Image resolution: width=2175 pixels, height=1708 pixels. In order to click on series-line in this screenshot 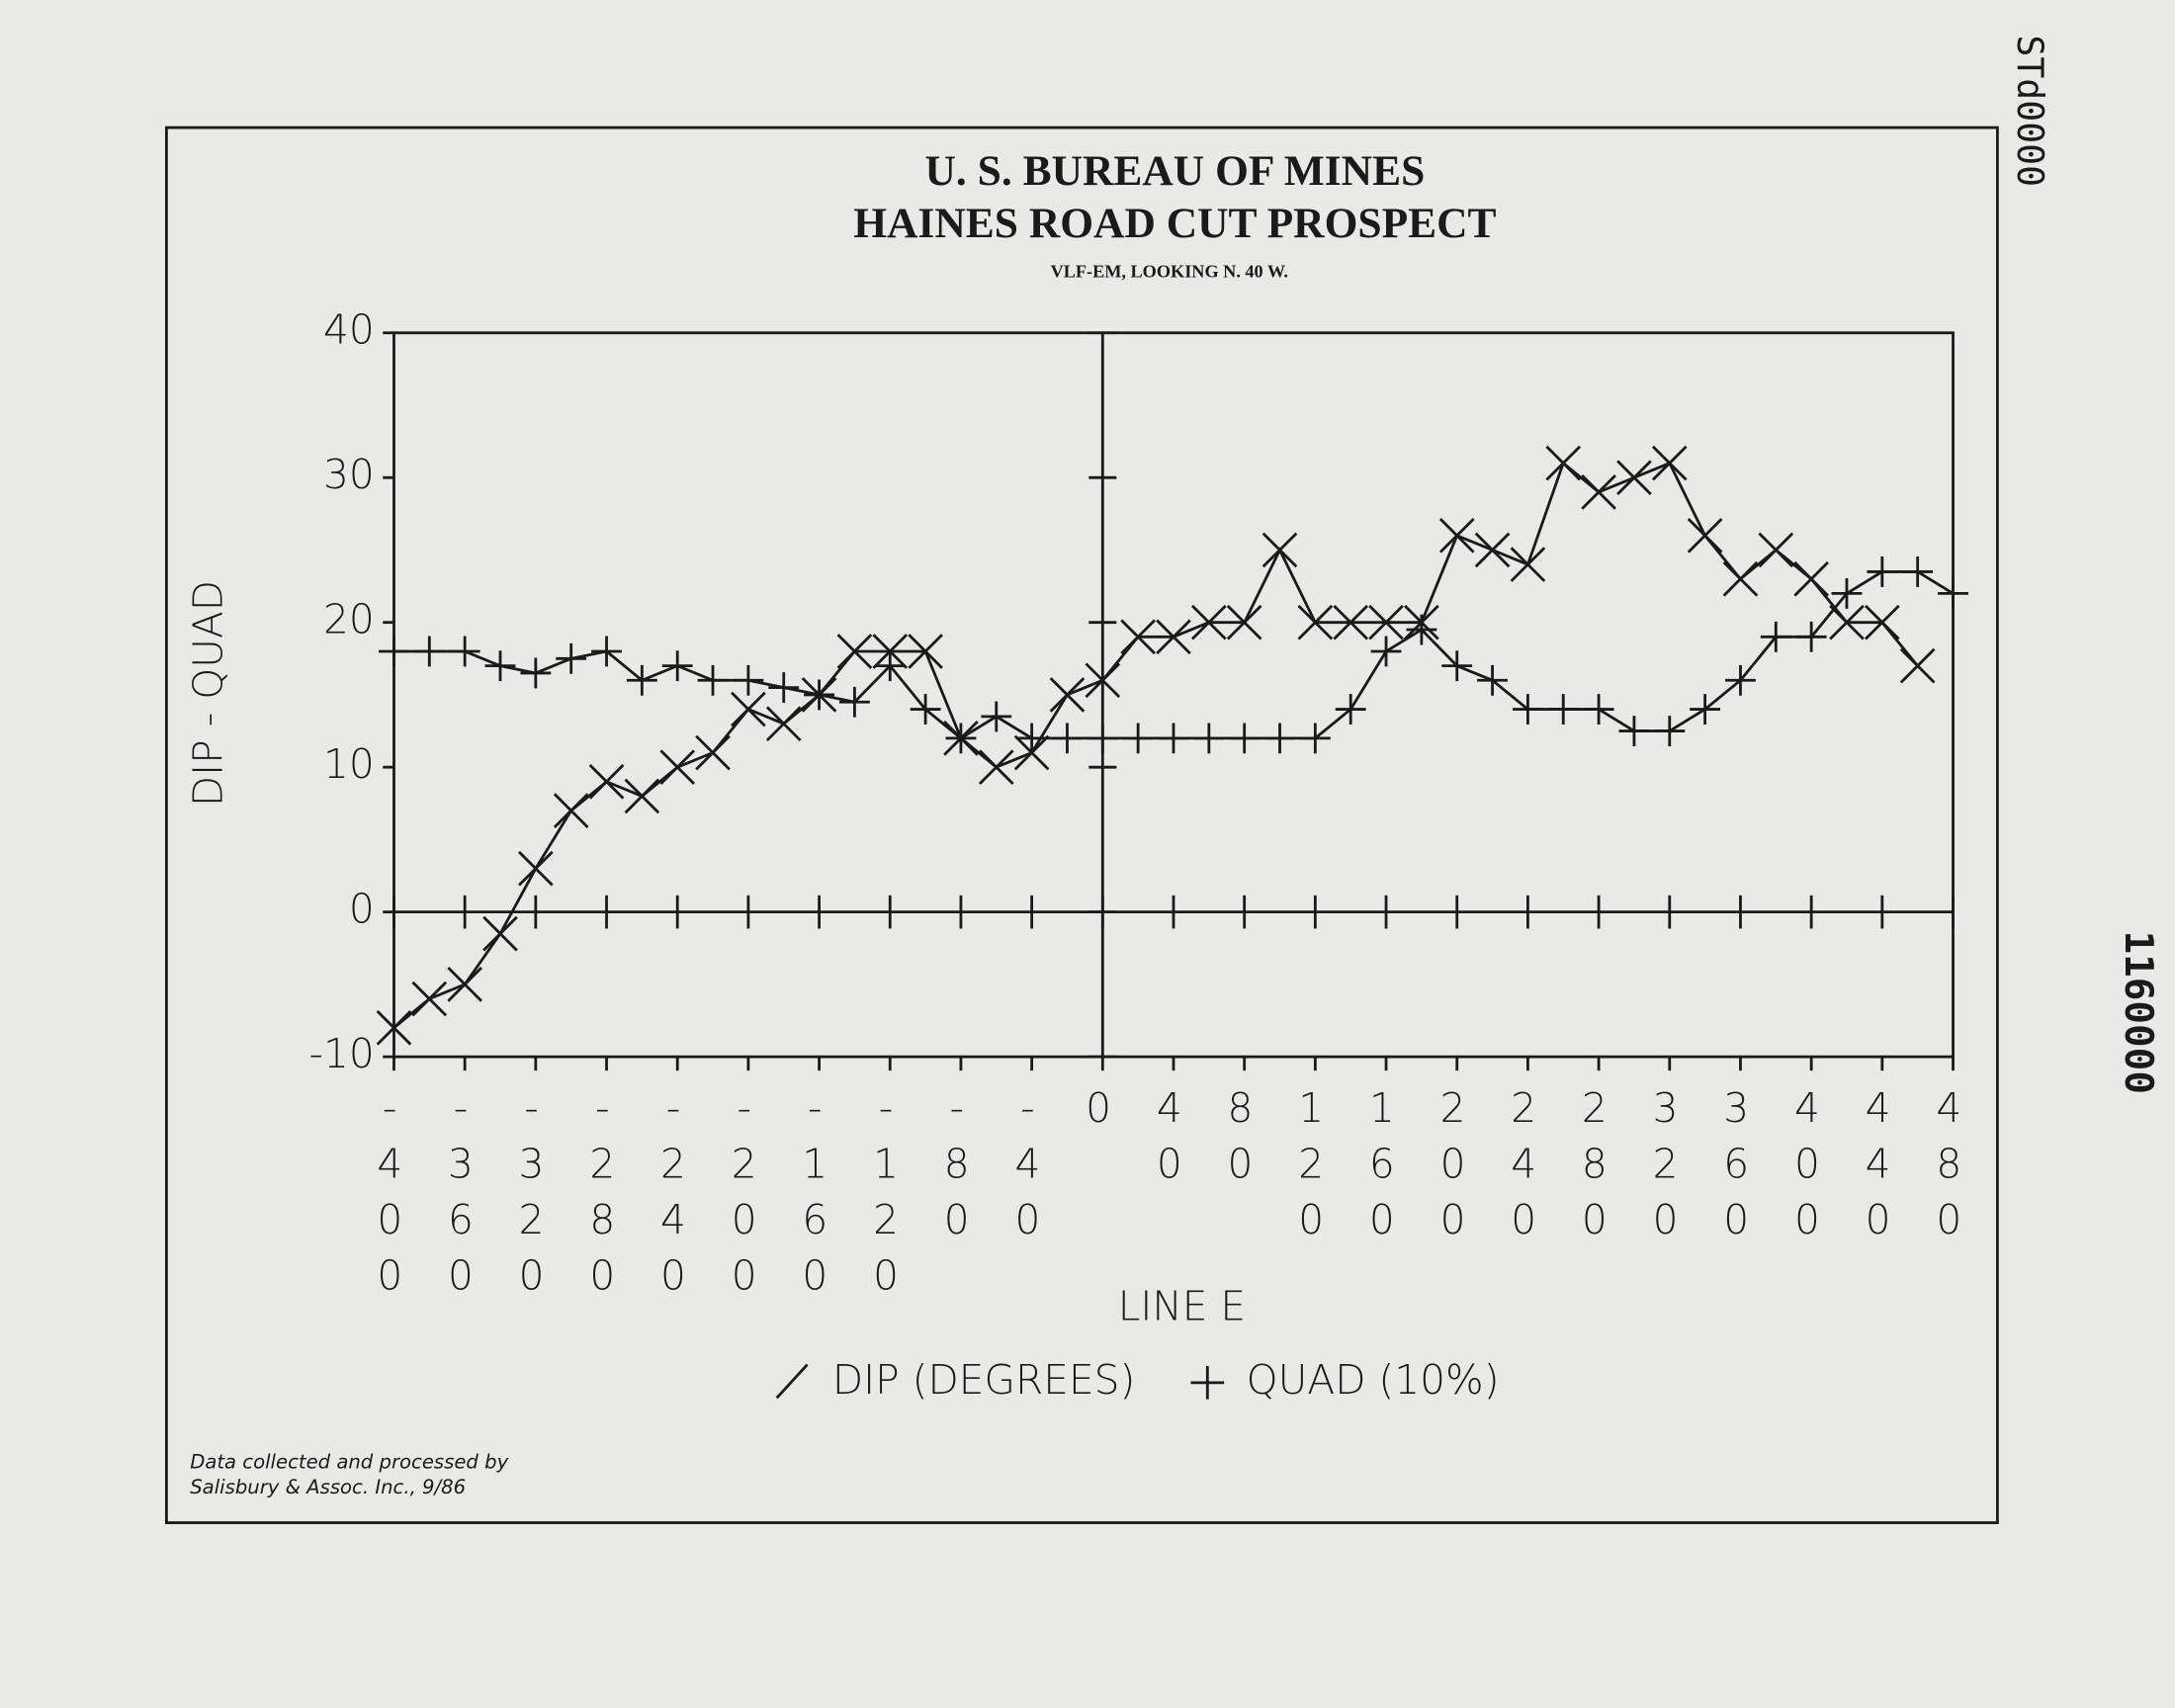, I will do `click(1174, 655)`.